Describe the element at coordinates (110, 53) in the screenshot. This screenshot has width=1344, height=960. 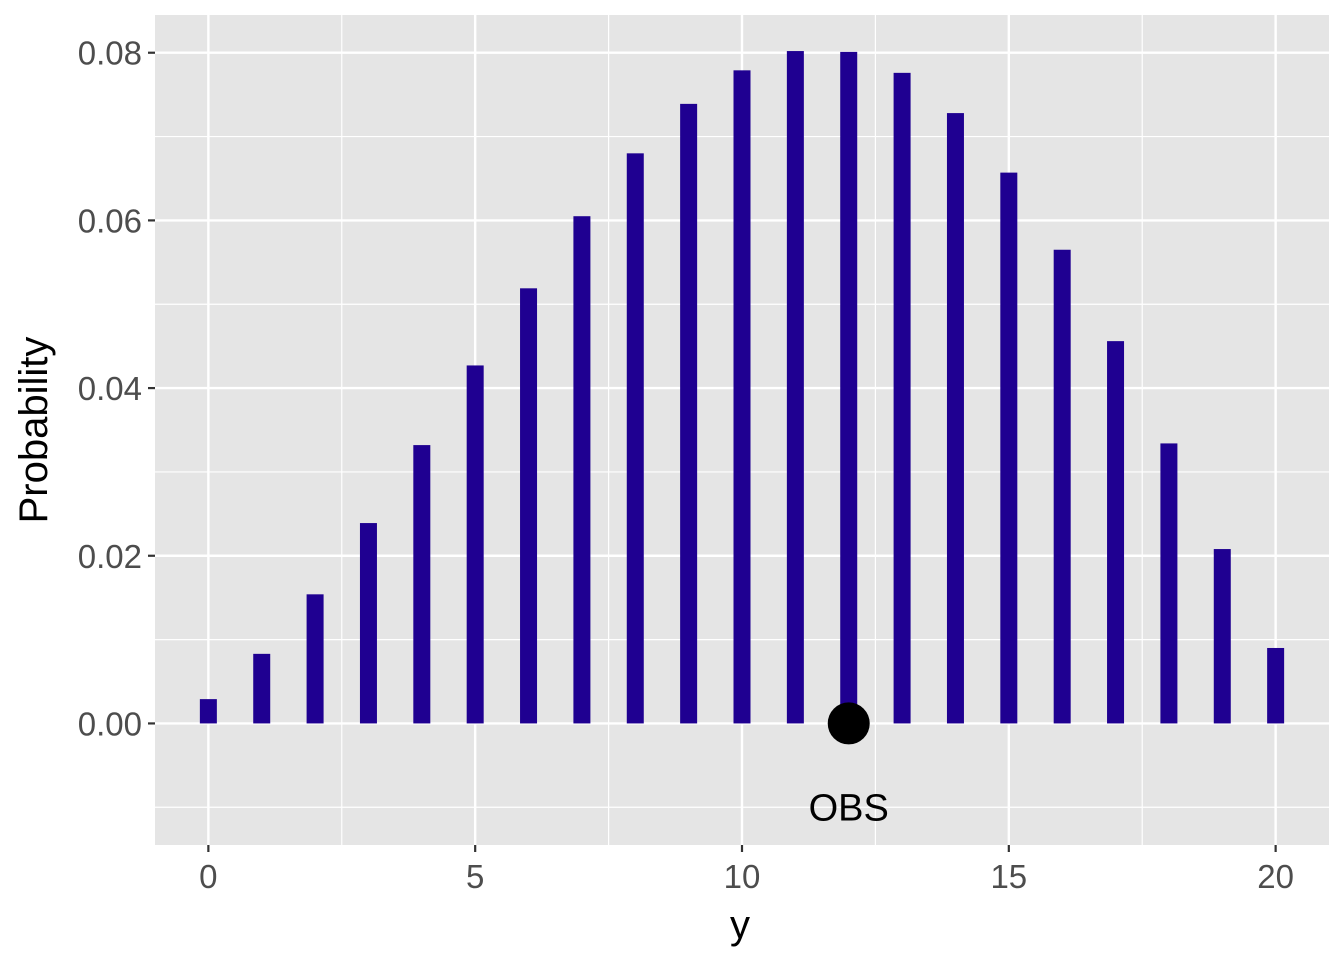
I see `y-tick-label: 0.08` at that location.